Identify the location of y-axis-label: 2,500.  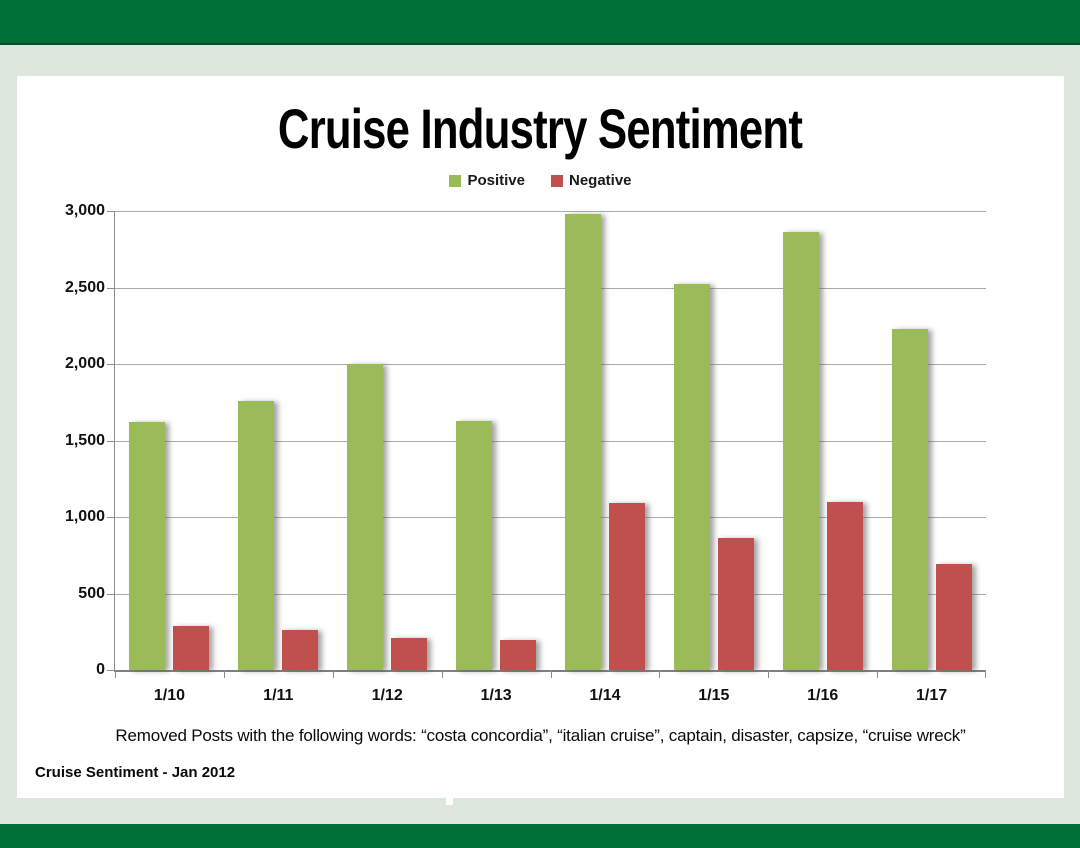
(84, 287).